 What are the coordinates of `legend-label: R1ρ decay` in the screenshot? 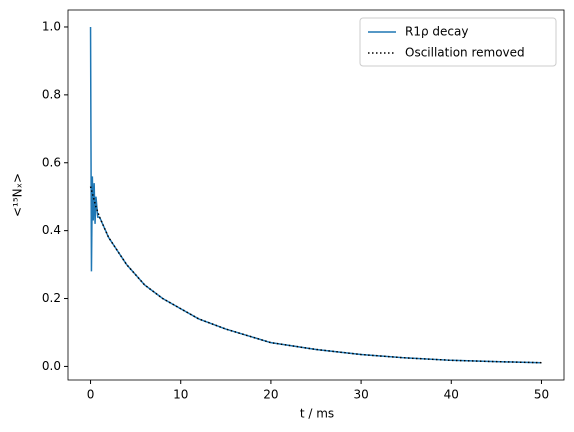 It's located at (436, 32).